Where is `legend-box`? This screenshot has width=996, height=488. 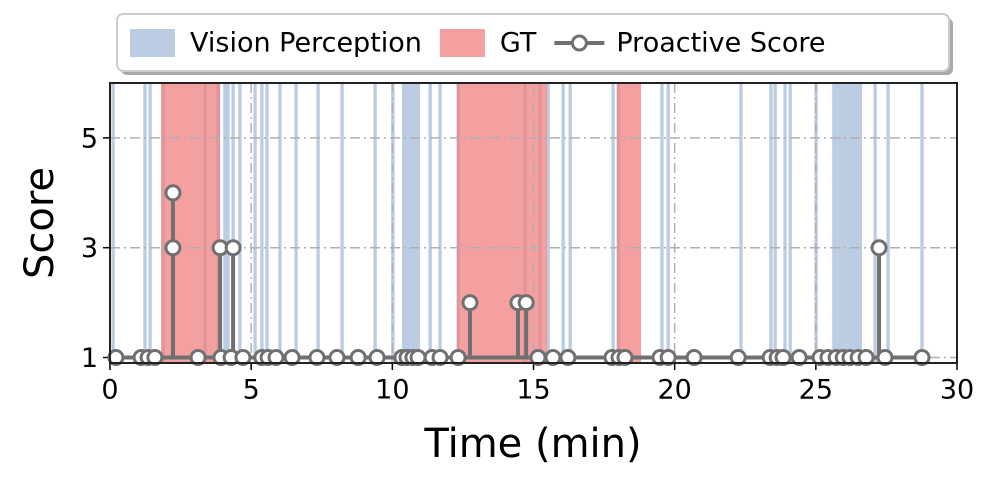 legend-box is located at coordinates (533, 42).